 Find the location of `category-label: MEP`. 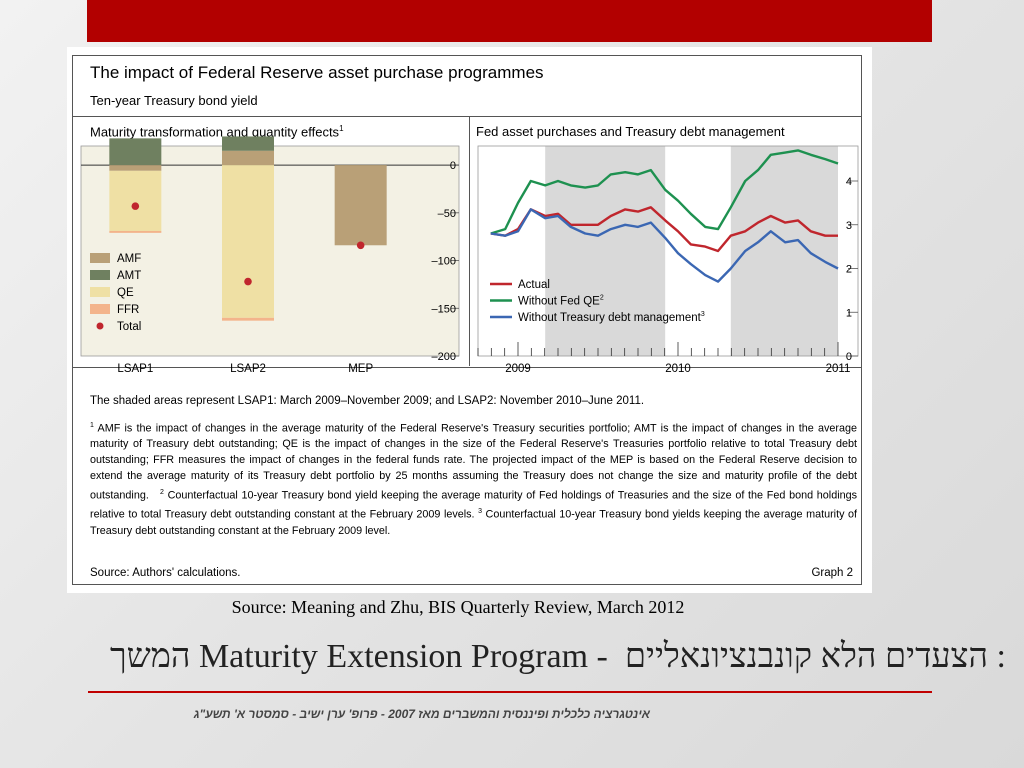

category-label: MEP is located at coordinates (360, 369).